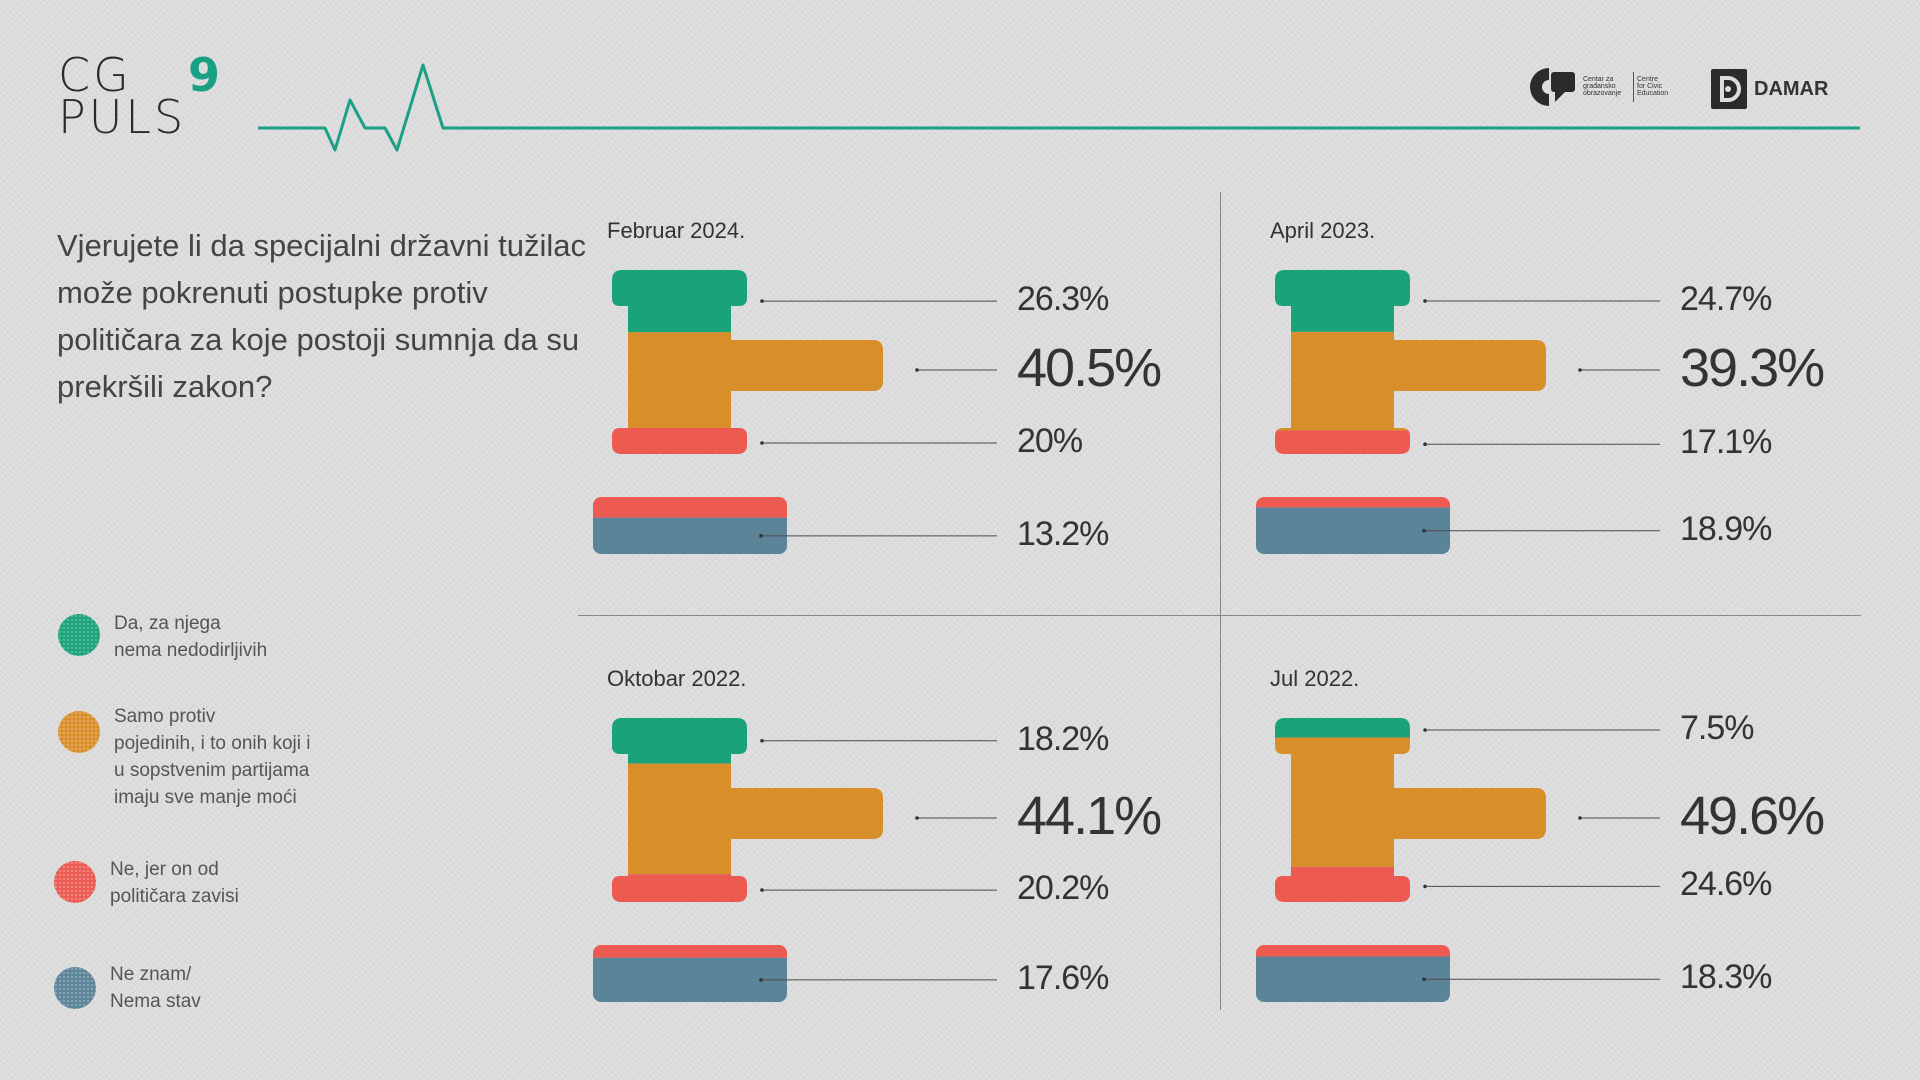  What do you see at coordinates (1729, 89) in the screenshot?
I see `damar-mark-icon` at bounding box center [1729, 89].